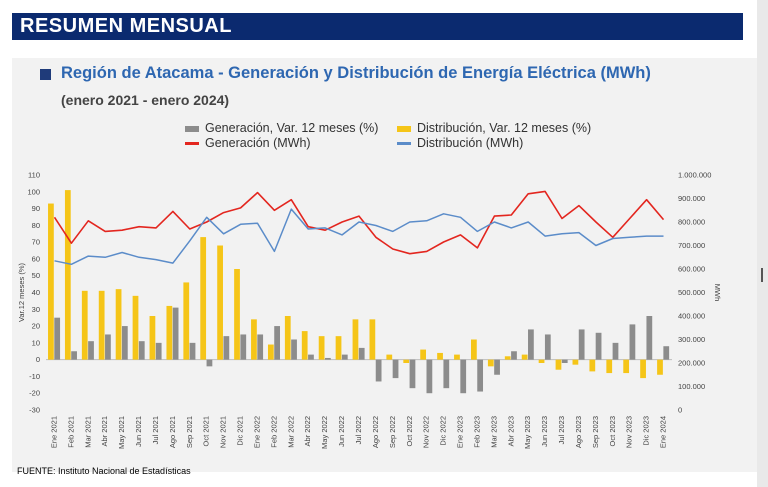  Describe the element at coordinates (104, 431) in the screenshot. I see `x-tick-label: Abr 2021` at that location.